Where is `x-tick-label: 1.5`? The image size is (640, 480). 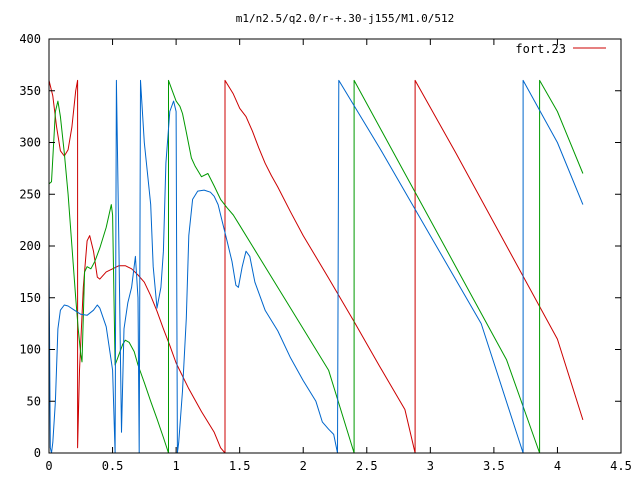
x-tick-label: 1.5 is located at coordinates (240, 466).